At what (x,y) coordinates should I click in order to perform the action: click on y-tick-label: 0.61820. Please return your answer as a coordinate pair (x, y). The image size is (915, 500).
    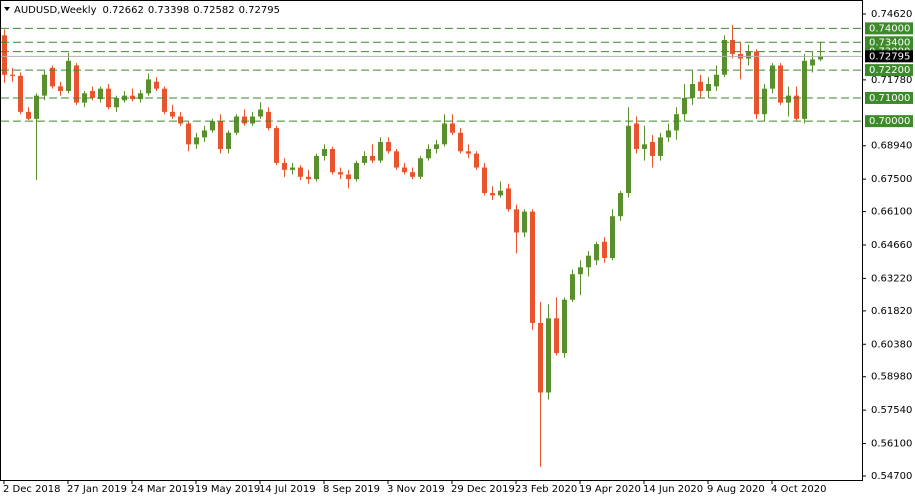
    Looking at the image, I should click on (891, 311).